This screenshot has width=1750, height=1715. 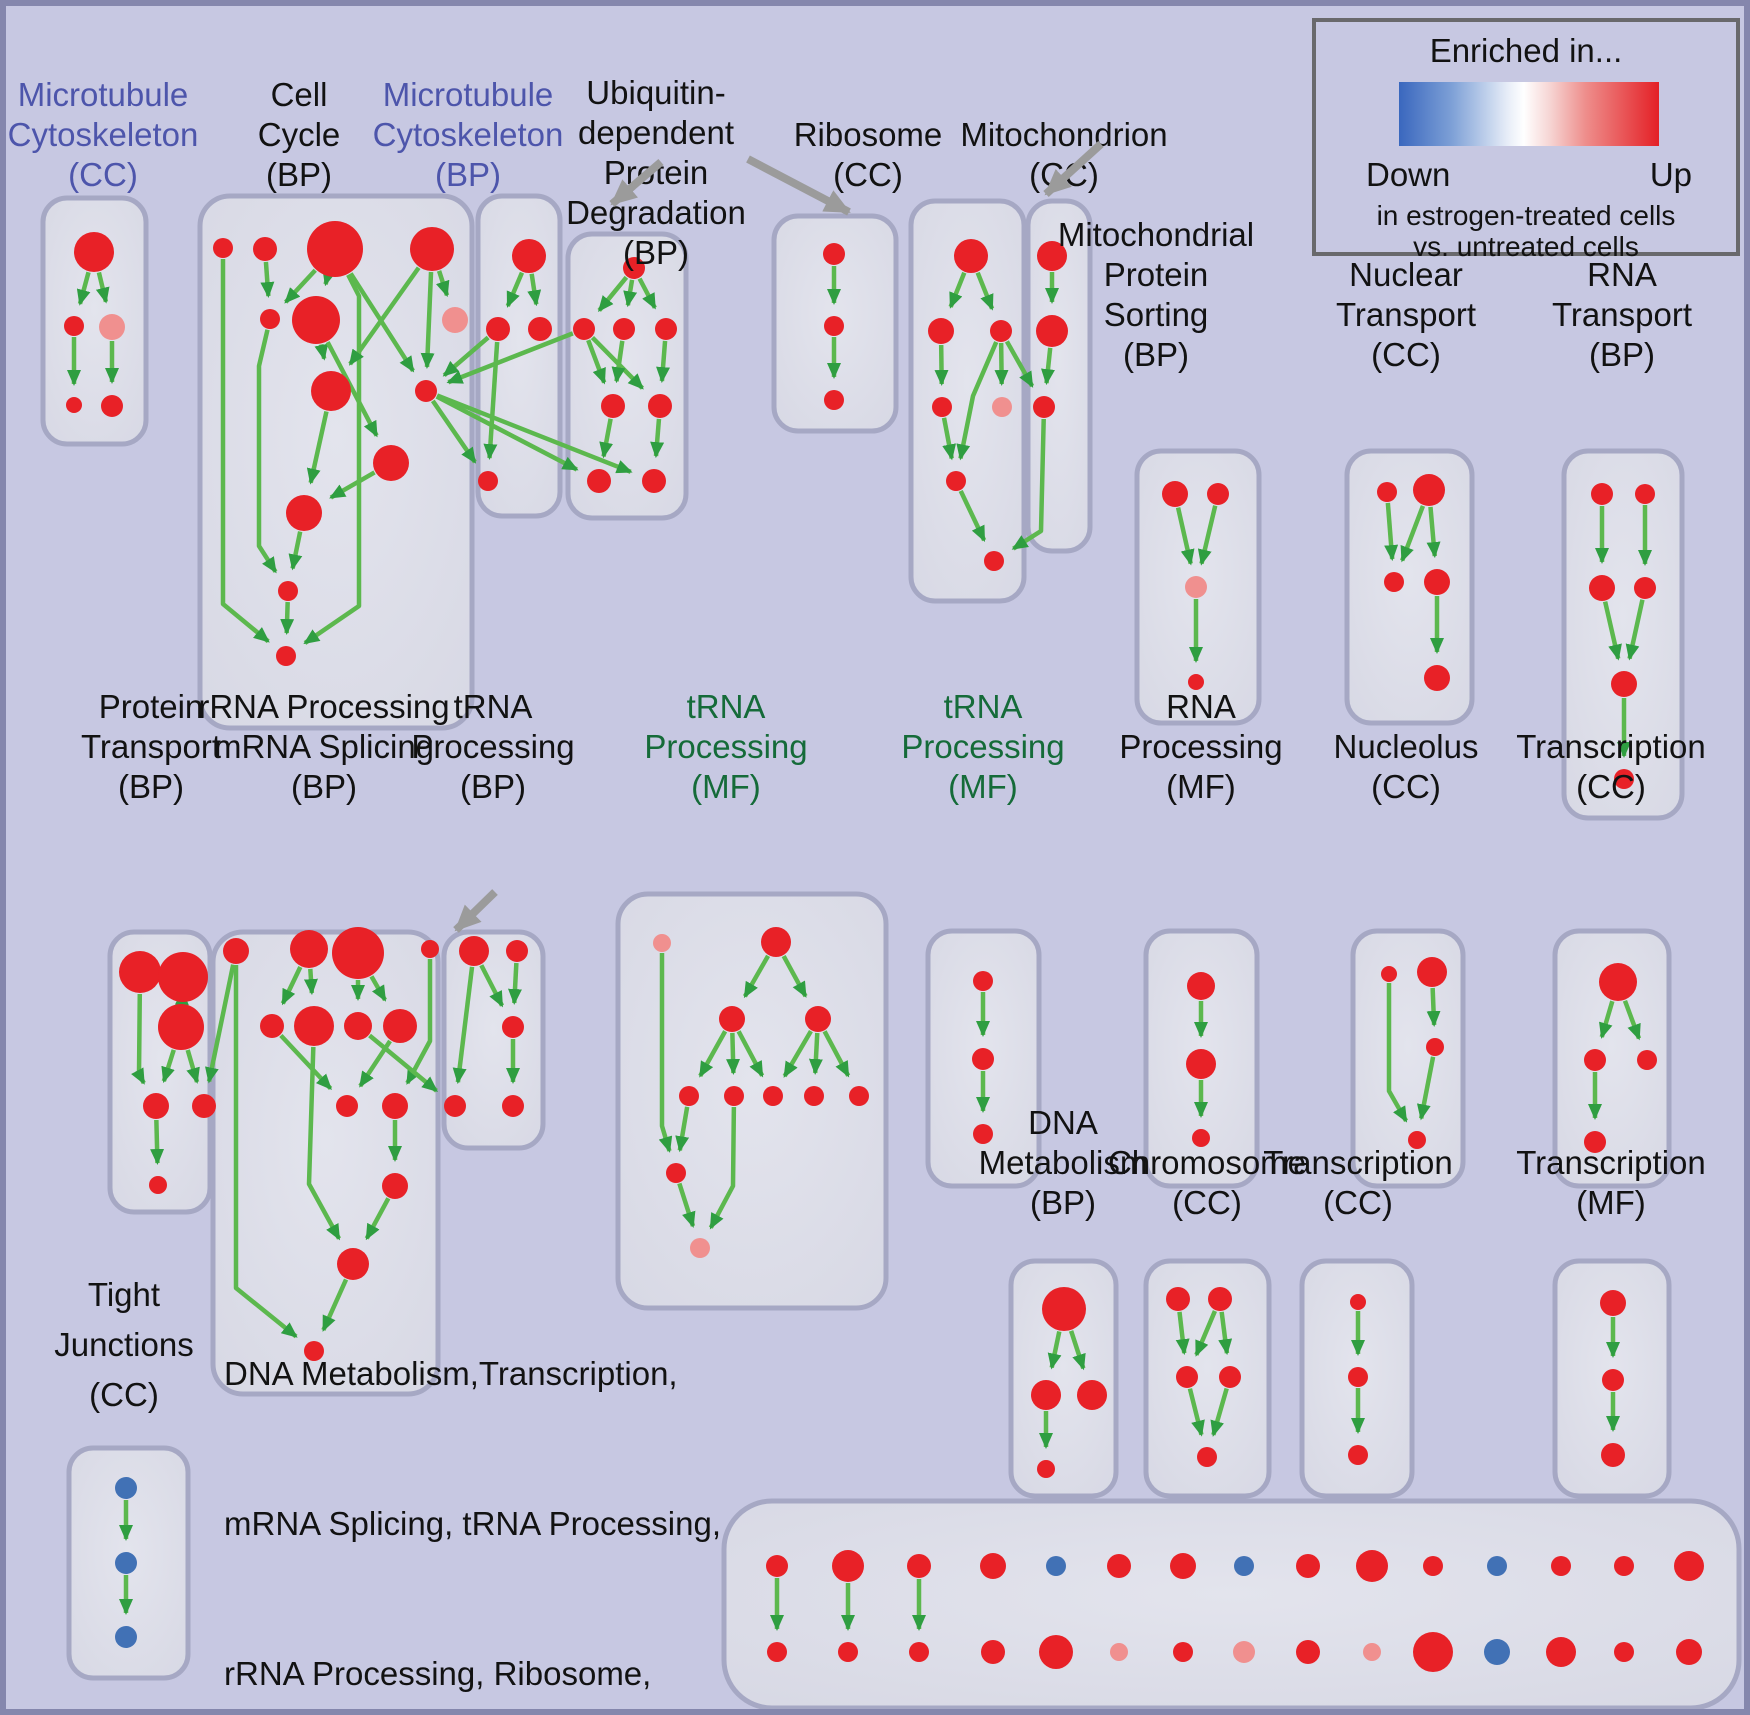 What do you see at coordinates (324, 746) in the screenshot?
I see `group-label-rrna: mRNA Splicing` at bounding box center [324, 746].